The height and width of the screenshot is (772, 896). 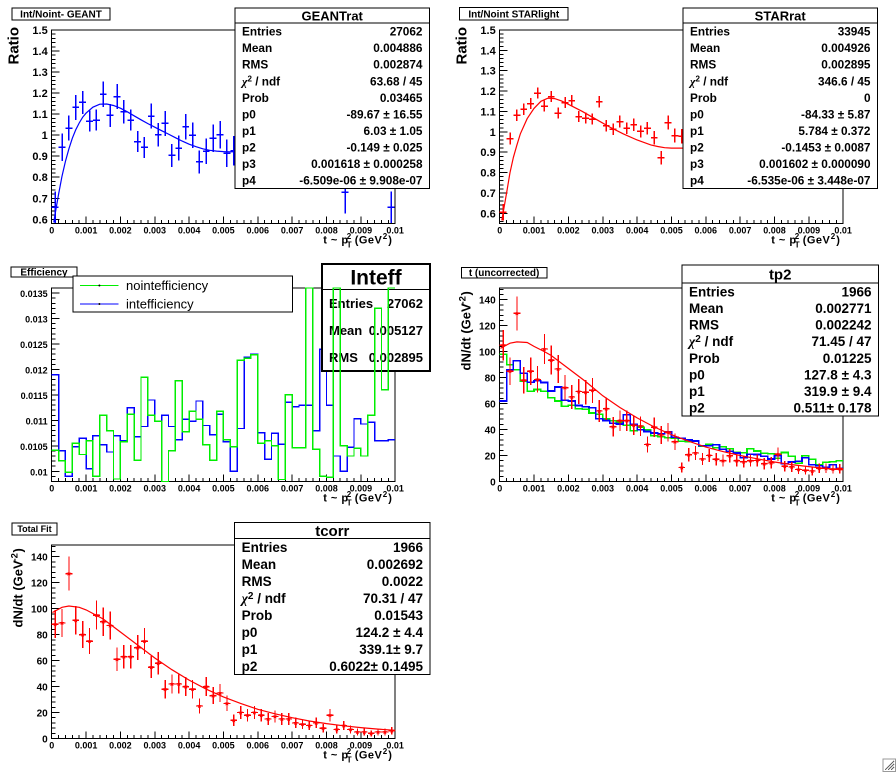 I want to click on svg-text: Total Fit, so click(x=34, y=529).